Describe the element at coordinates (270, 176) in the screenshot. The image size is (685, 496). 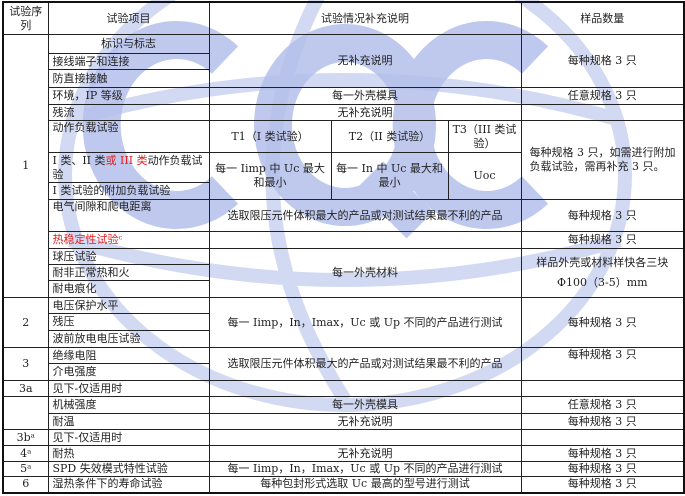
I see `t1-cell: 每一 Iimp 中 Uc 最大和最小` at that location.